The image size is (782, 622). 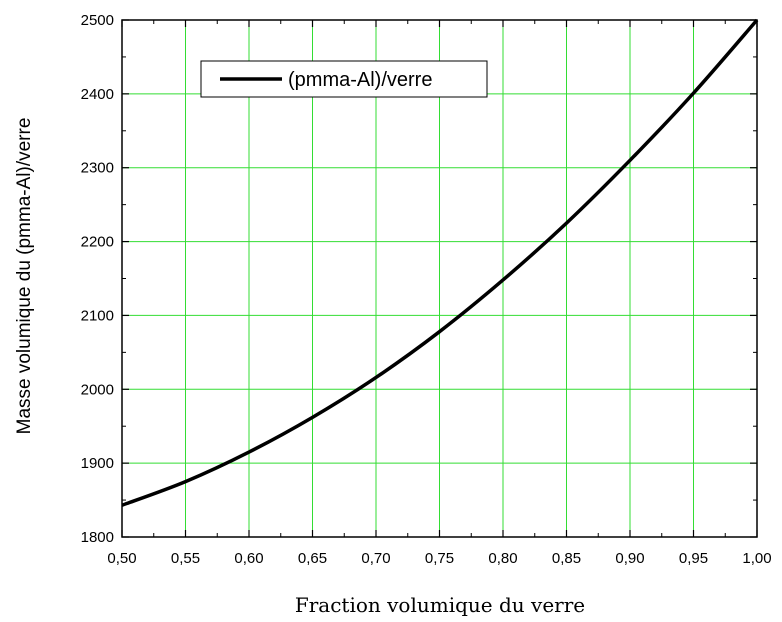 What do you see at coordinates (97, 94) in the screenshot?
I see `y-tick-label: 2400` at bounding box center [97, 94].